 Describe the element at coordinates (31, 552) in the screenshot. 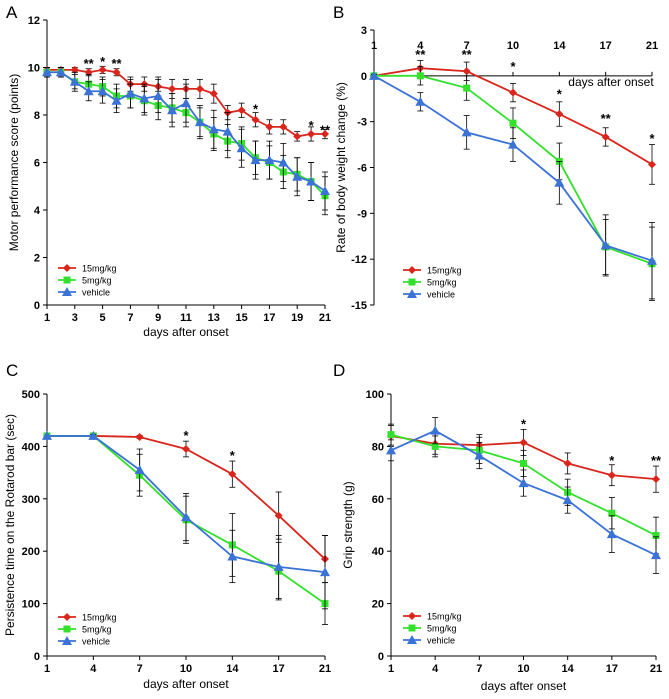

I see `y-tick-label: 200` at that location.